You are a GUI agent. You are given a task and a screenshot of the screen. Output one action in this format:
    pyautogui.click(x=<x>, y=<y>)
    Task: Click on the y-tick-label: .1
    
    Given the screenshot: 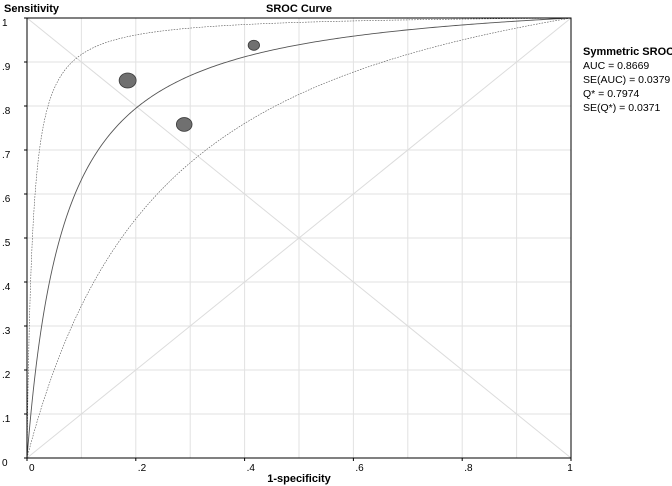 What is the action you would take?
    pyautogui.click(x=6, y=419)
    